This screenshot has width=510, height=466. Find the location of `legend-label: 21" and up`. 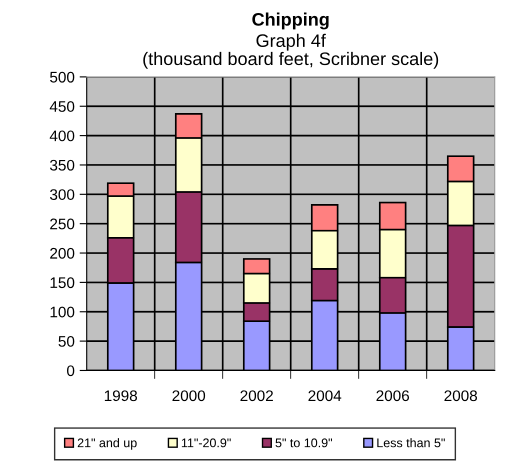

legend-label: 21" and up is located at coordinates (107, 444).